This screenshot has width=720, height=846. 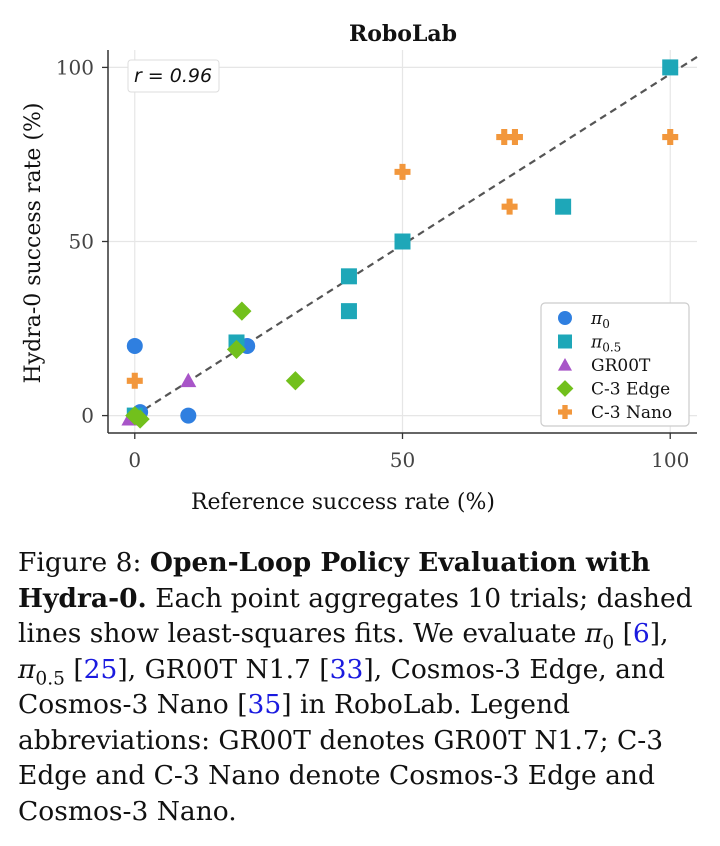 What do you see at coordinates (100, 669) in the screenshot?
I see `citation-link: 25` at bounding box center [100, 669].